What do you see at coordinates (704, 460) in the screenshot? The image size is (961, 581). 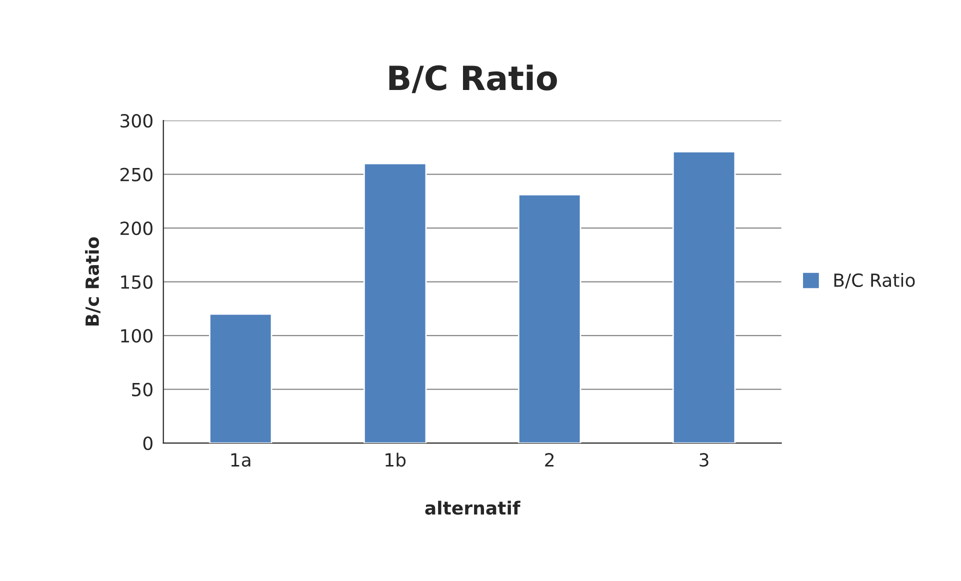 I see `x-tick-label: 3` at bounding box center [704, 460].